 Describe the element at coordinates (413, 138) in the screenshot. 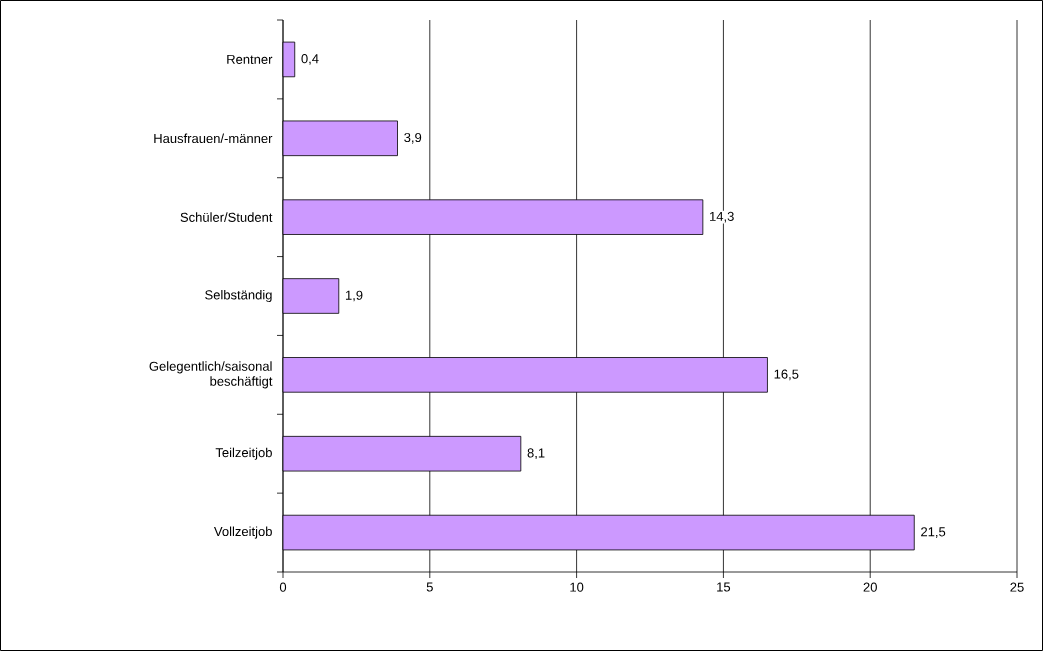

I see `data-label: 3,9` at that location.